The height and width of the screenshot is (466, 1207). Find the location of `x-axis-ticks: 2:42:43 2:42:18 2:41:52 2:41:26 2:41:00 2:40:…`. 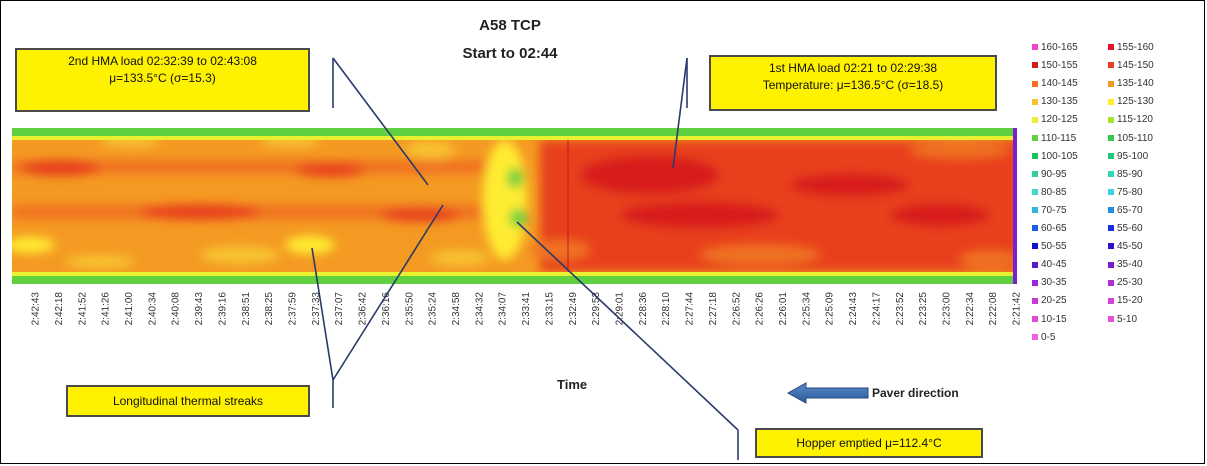

x-axis-ticks: 2:42:43 2:42:18 2:41:52 2:41:26 2:41:00 2:40:… is located at coordinates (527, 309).